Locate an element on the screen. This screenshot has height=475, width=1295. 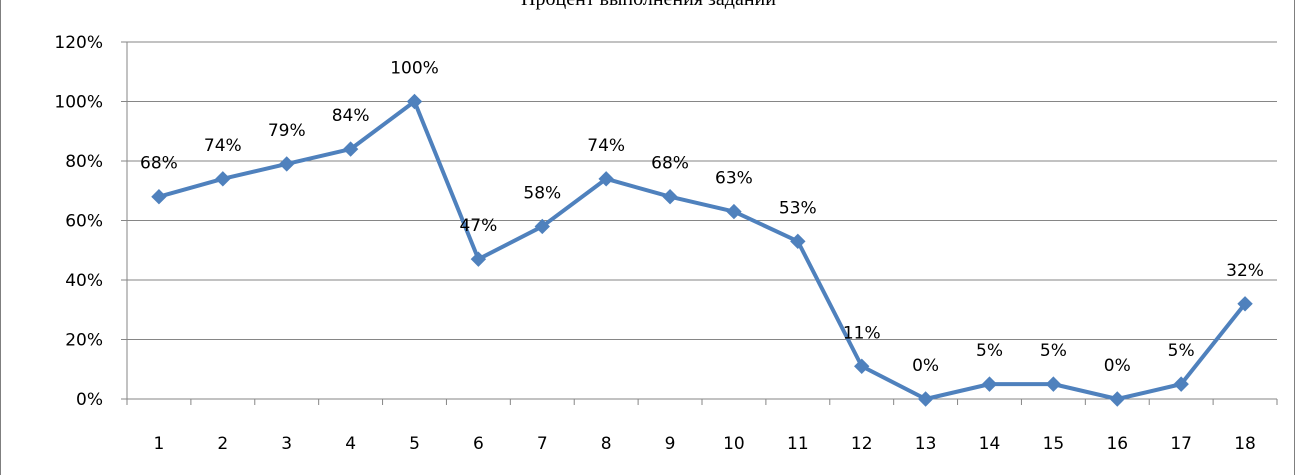
y-tick-label-60: 60% is located at coordinates (84, 222).